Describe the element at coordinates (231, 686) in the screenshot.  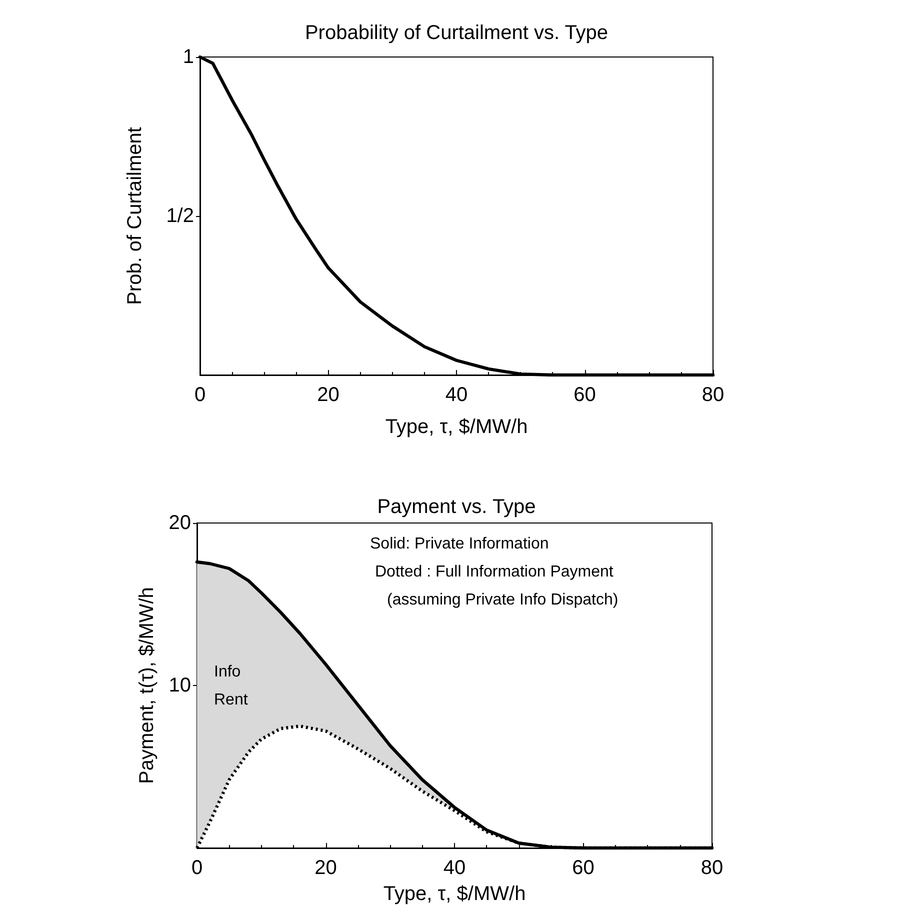
I see `annotation: Info Rent` at that location.